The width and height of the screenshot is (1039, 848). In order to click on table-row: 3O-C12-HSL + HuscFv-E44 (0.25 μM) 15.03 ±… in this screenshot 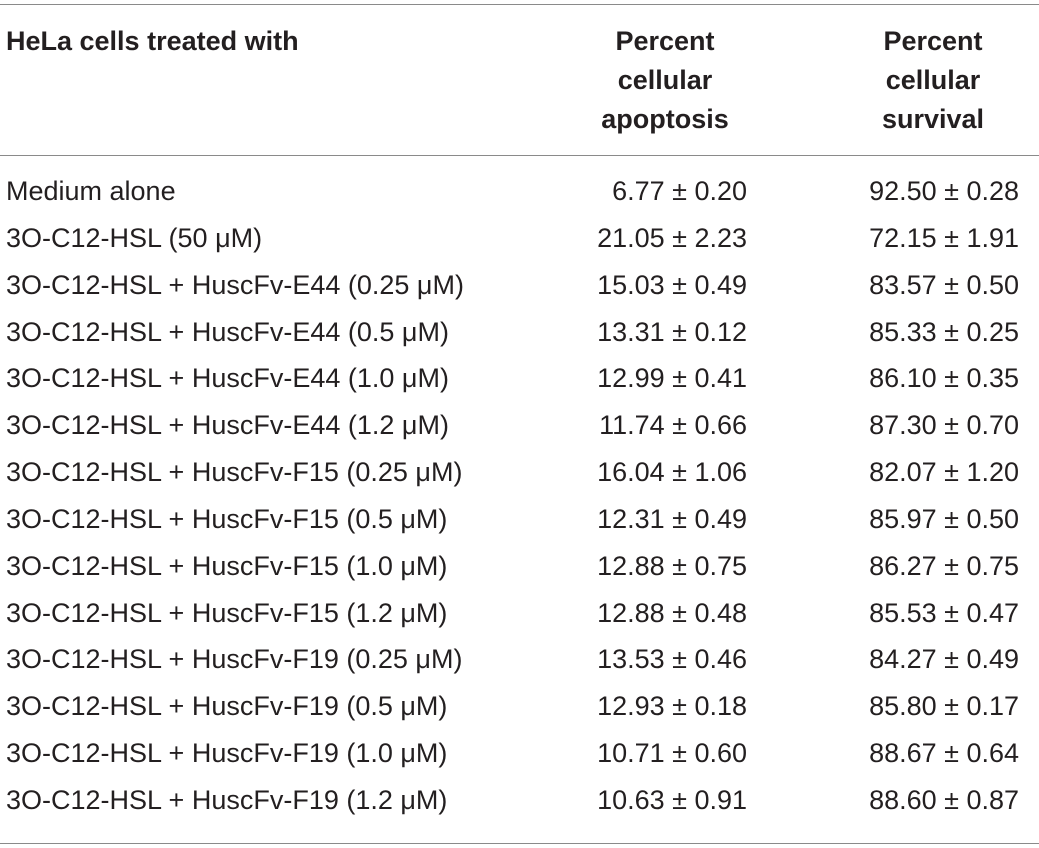, I will do `click(519, 285)`.